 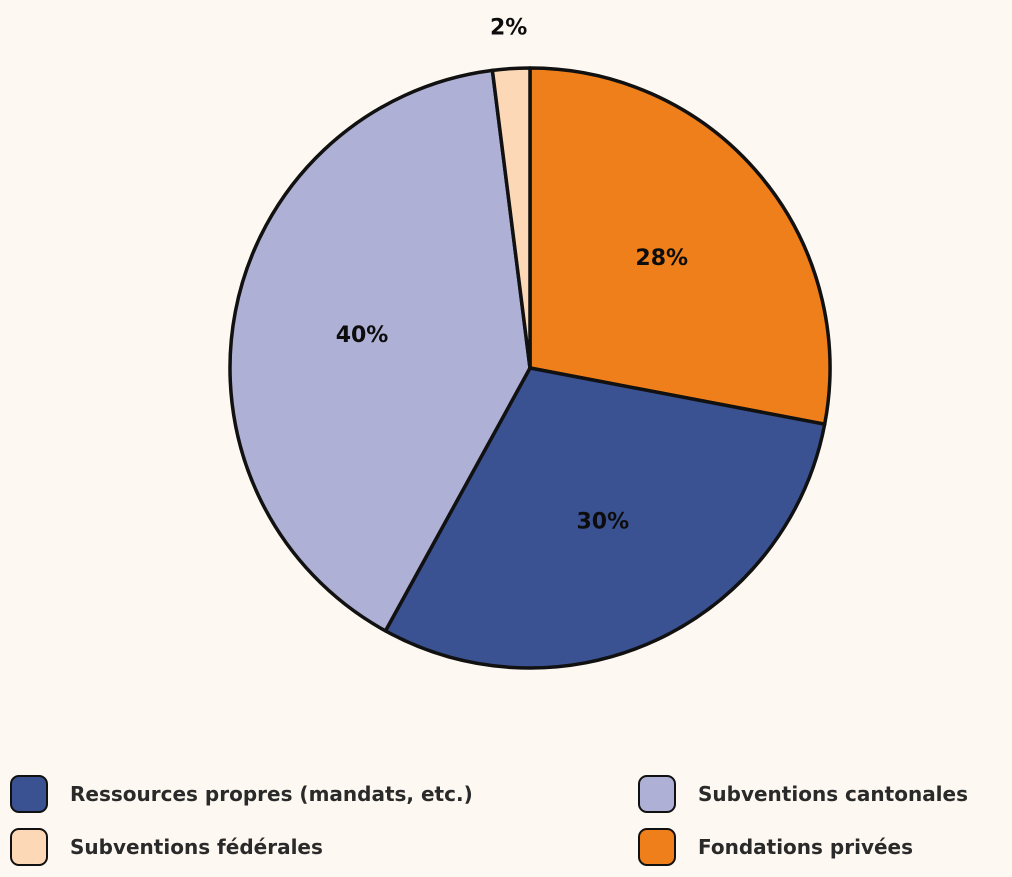 I want to click on pie-slice-subventions-federales, so click(x=511, y=218).